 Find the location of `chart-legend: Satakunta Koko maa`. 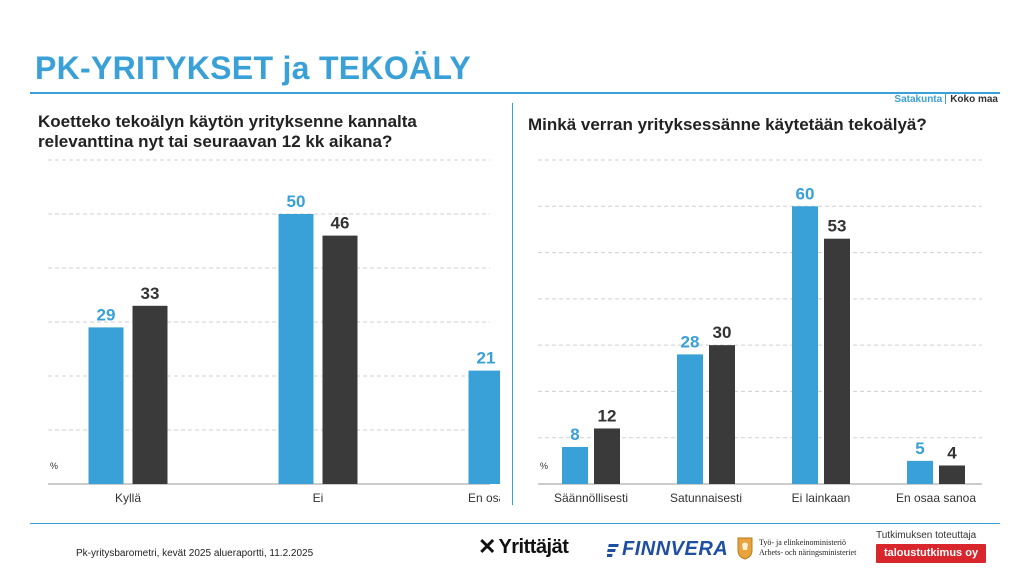

chart-legend: Satakunta Koko maa is located at coordinates (946, 99).